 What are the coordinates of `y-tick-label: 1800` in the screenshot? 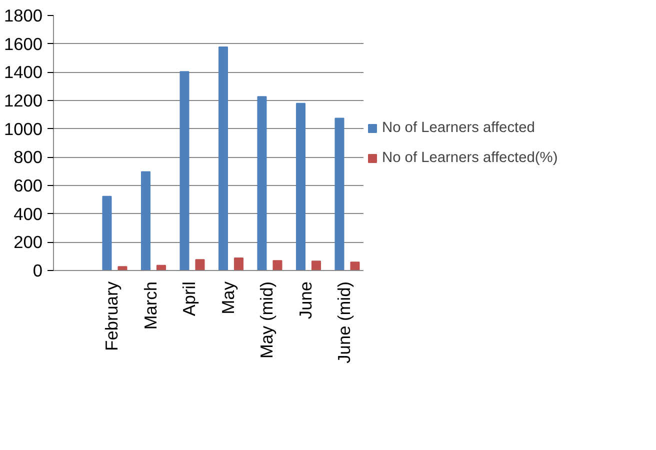 It's located at (23, 16).